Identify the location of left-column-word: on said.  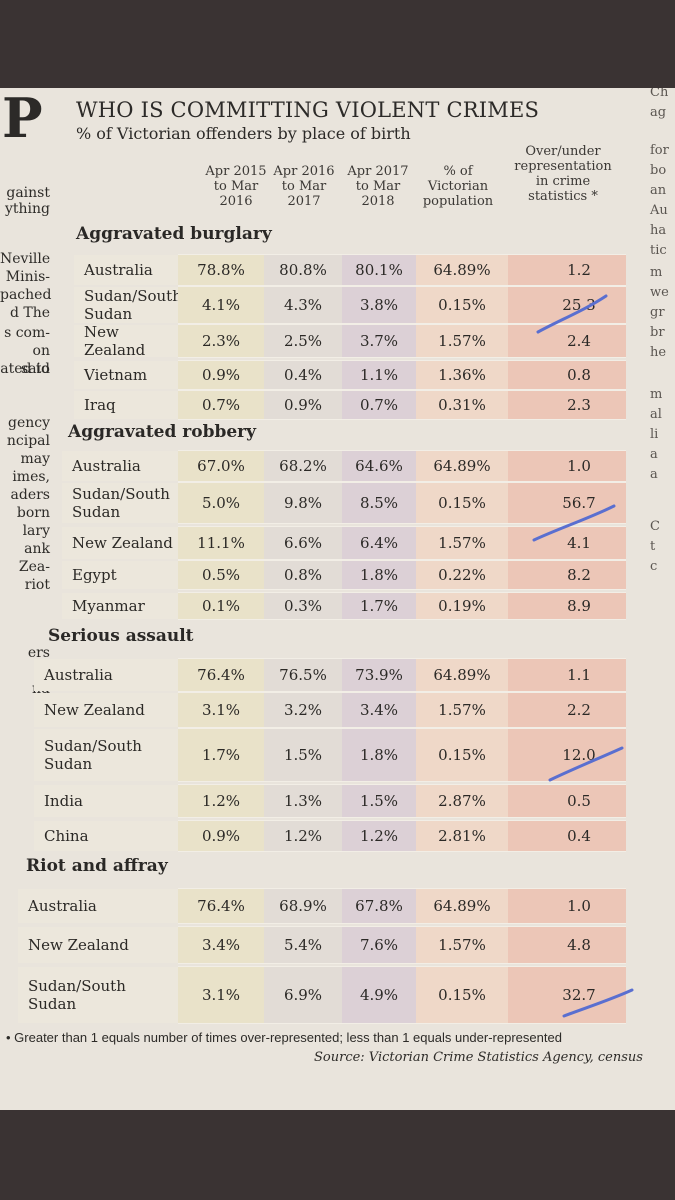
(35, 360).